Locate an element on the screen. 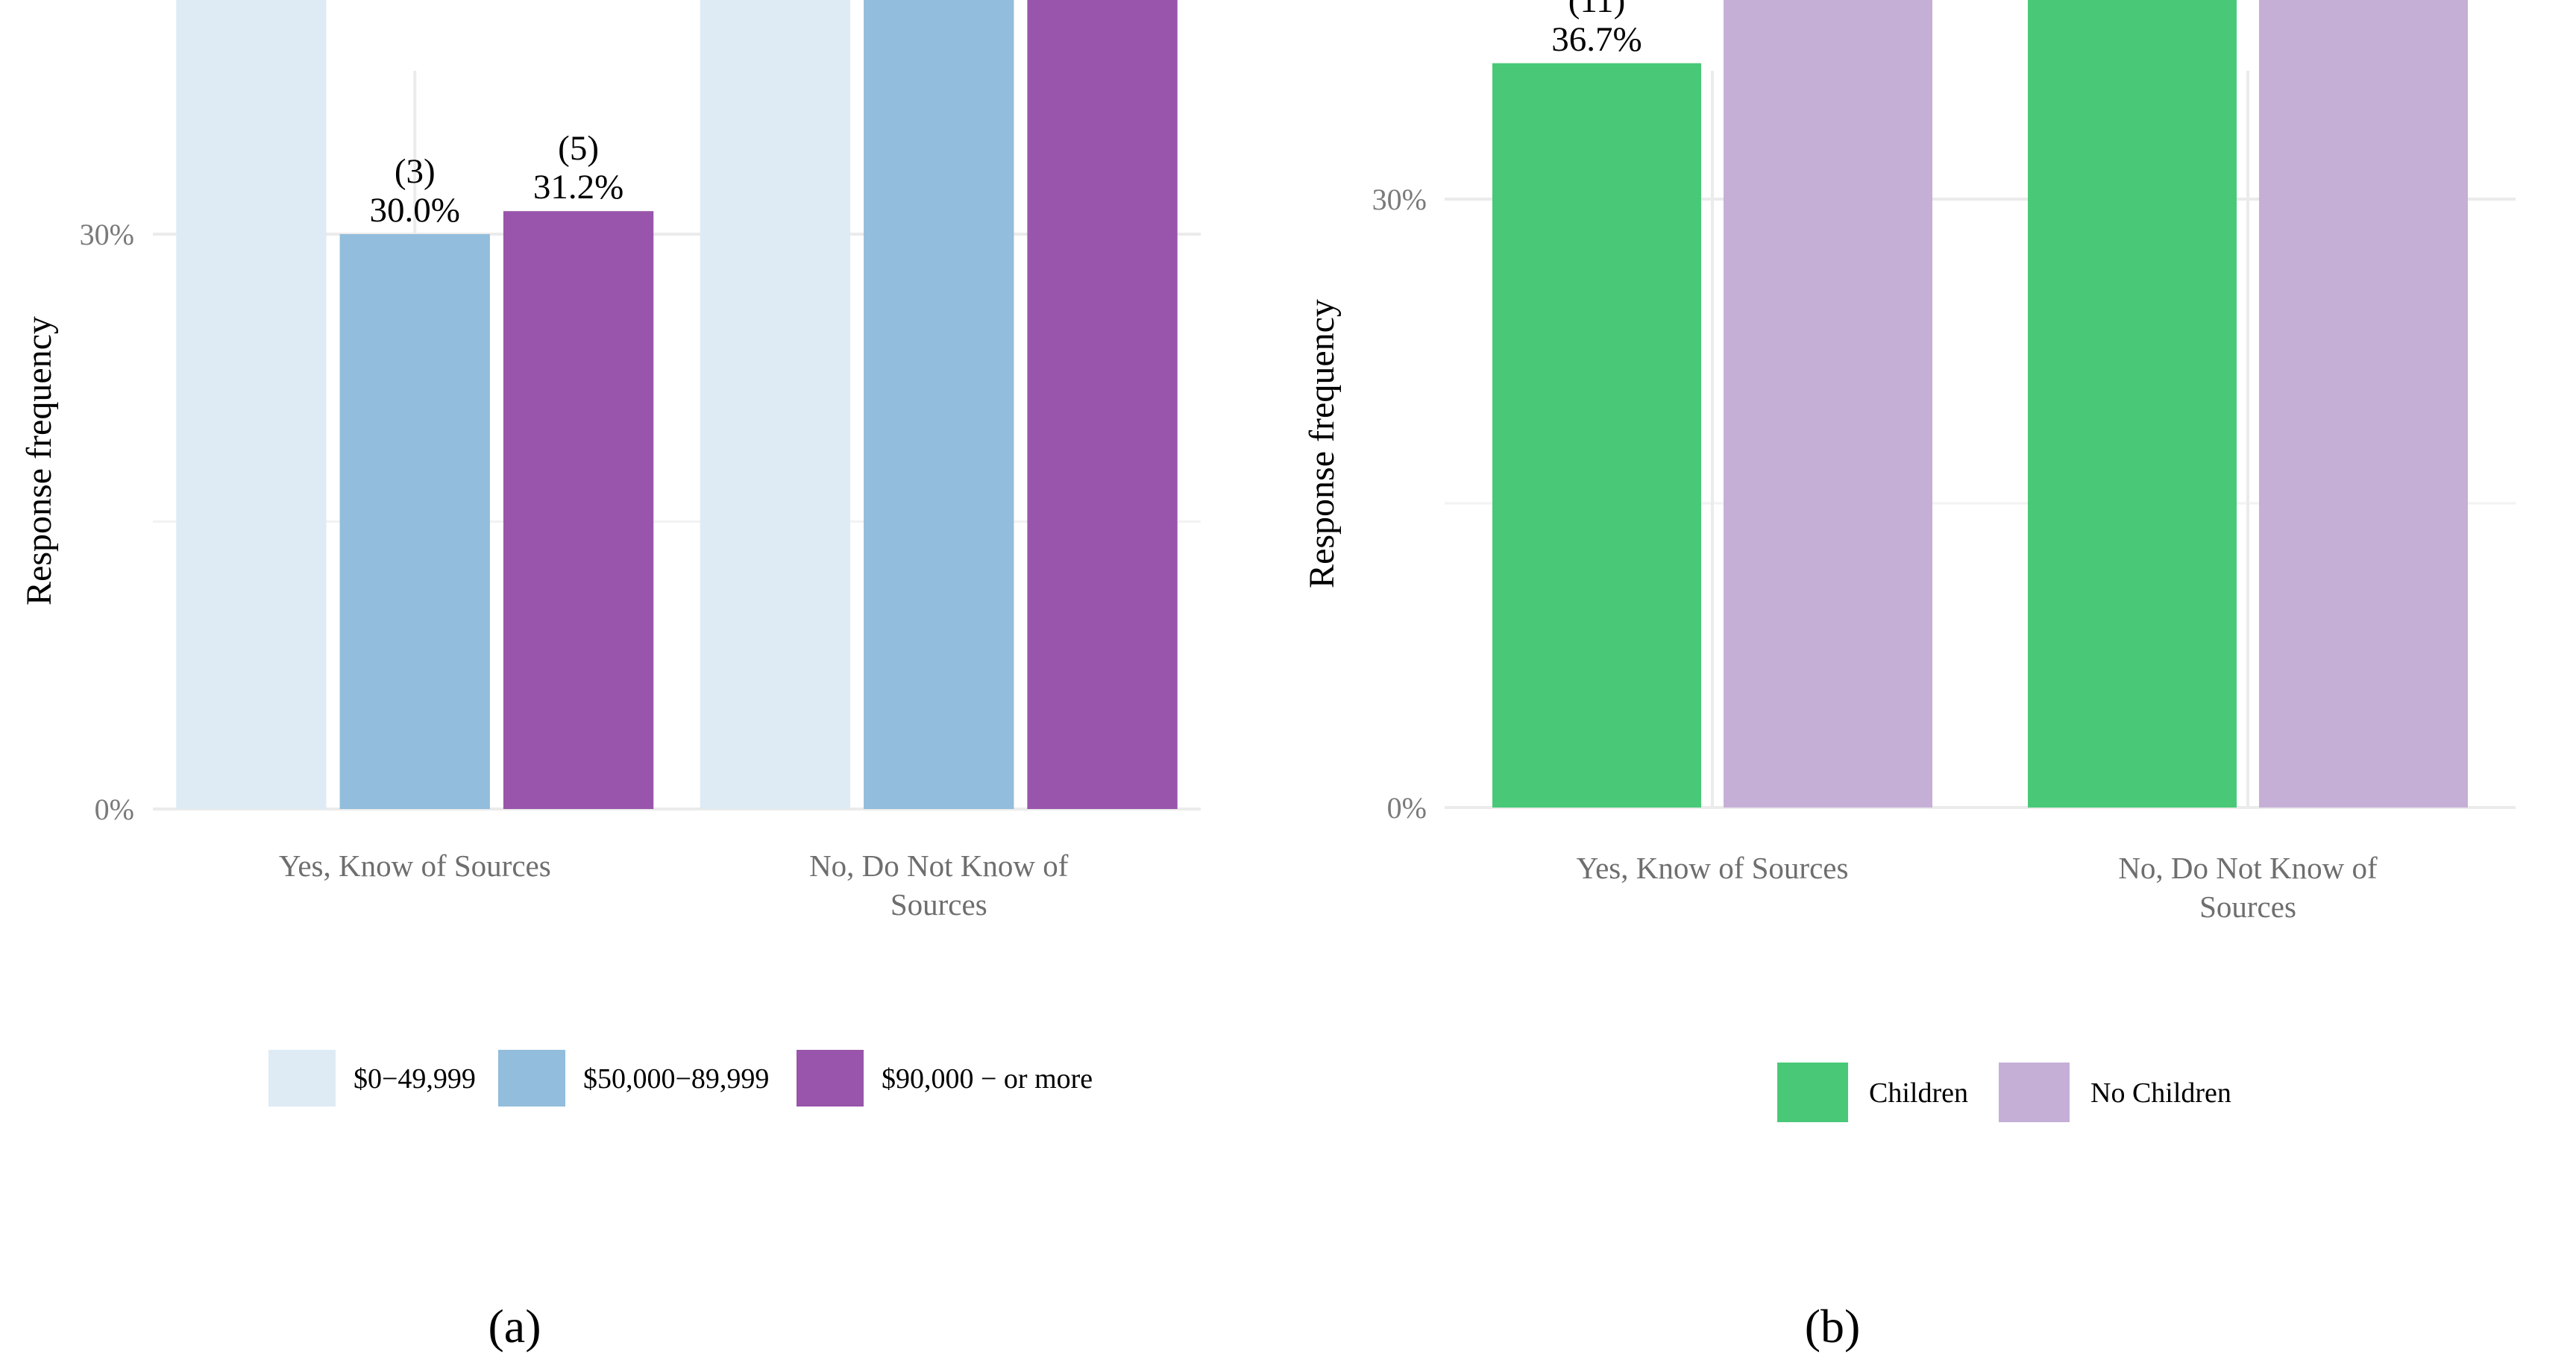 The width and height of the screenshot is (2576, 1366). legend-label: Children is located at coordinates (1918, 1093).